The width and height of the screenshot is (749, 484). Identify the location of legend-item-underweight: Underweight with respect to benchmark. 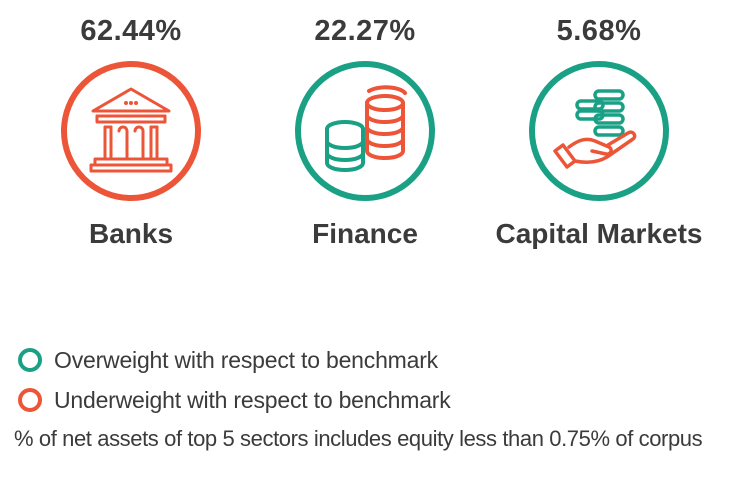
(234, 400).